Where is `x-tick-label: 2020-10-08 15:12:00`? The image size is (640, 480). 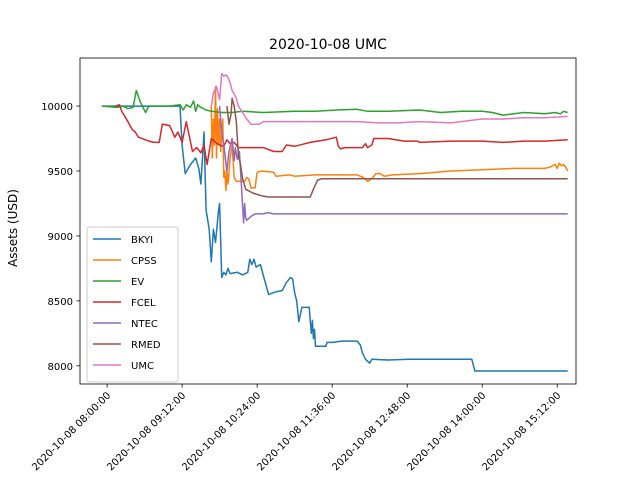
x-tick-label: 2020-10-08 15:12:00 is located at coordinates (521, 431).